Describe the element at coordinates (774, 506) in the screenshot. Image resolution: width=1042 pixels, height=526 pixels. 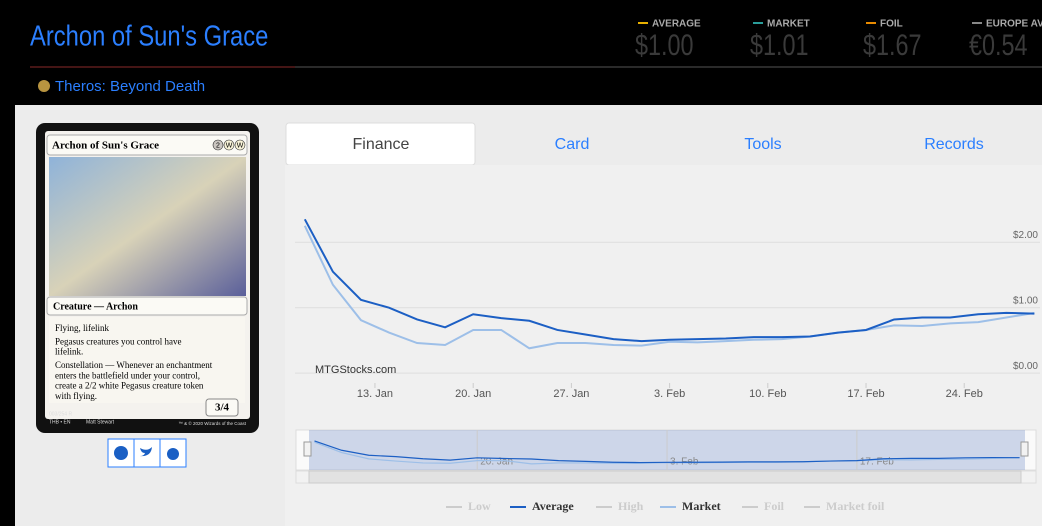
I see `legend-label: Foil` at that location.